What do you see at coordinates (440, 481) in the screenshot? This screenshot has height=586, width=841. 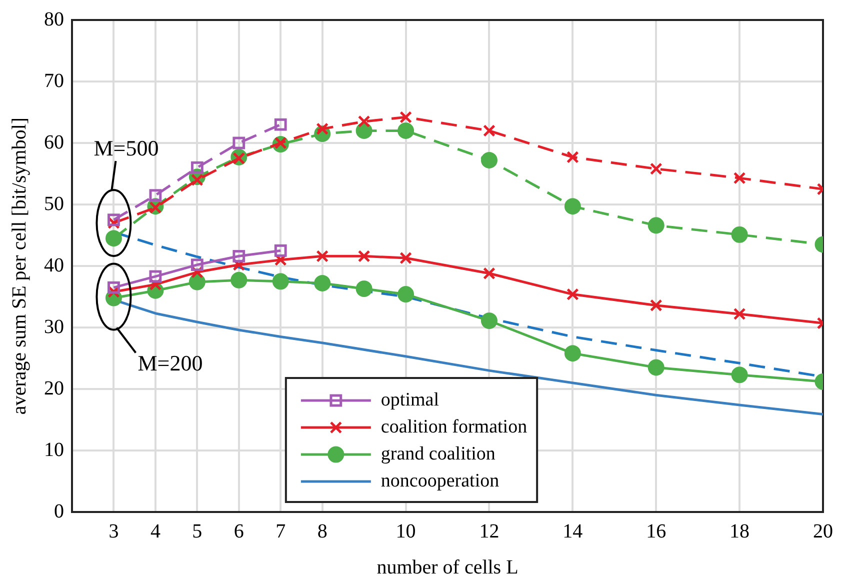 I see `legend-label: noncooperation` at bounding box center [440, 481].